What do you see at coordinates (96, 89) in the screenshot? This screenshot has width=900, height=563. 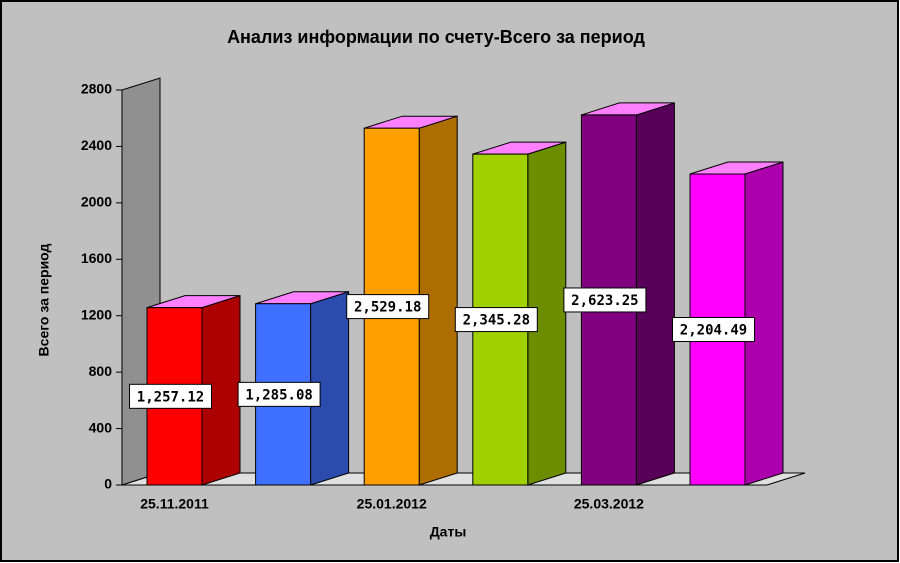 I see `y-tick-label: 2800` at bounding box center [96, 89].